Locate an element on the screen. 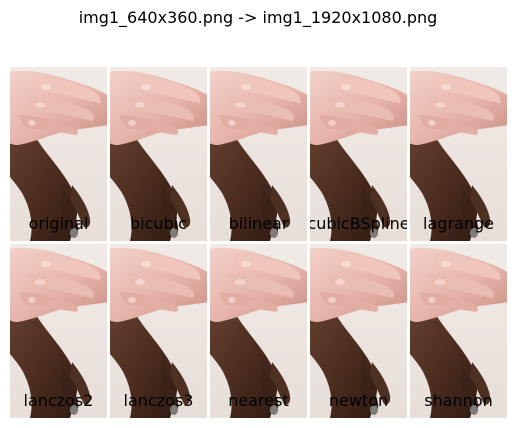  image-panel: original is located at coordinates (58, 154).